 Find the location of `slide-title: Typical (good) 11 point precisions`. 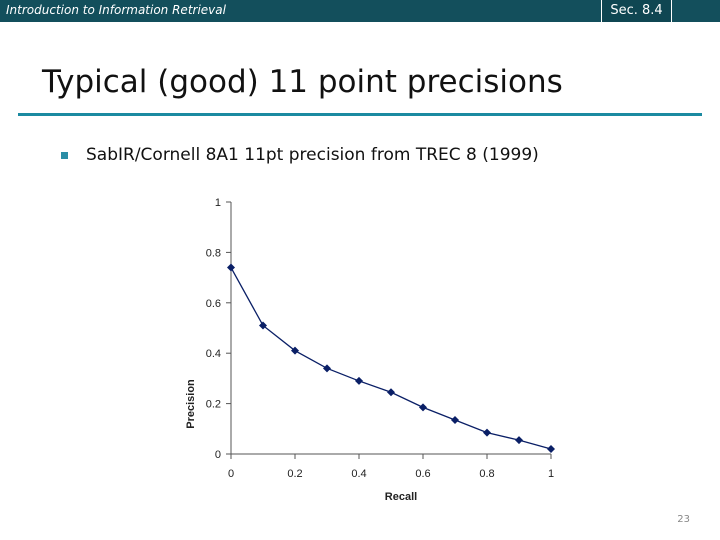

slide-title: Typical (good) 11 point precisions is located at coordinates (302, 82).